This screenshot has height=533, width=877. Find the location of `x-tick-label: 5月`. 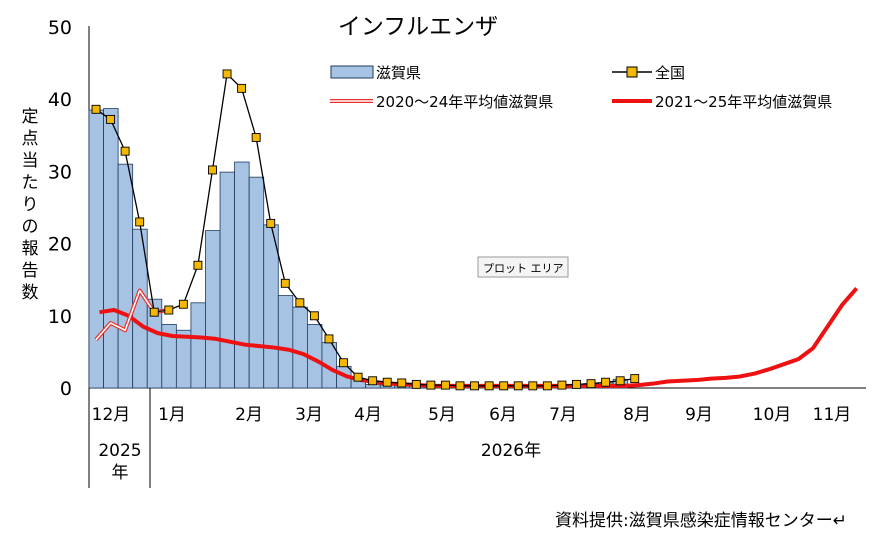

x-tick-label: 5月 is located at coordinates (442, 415).